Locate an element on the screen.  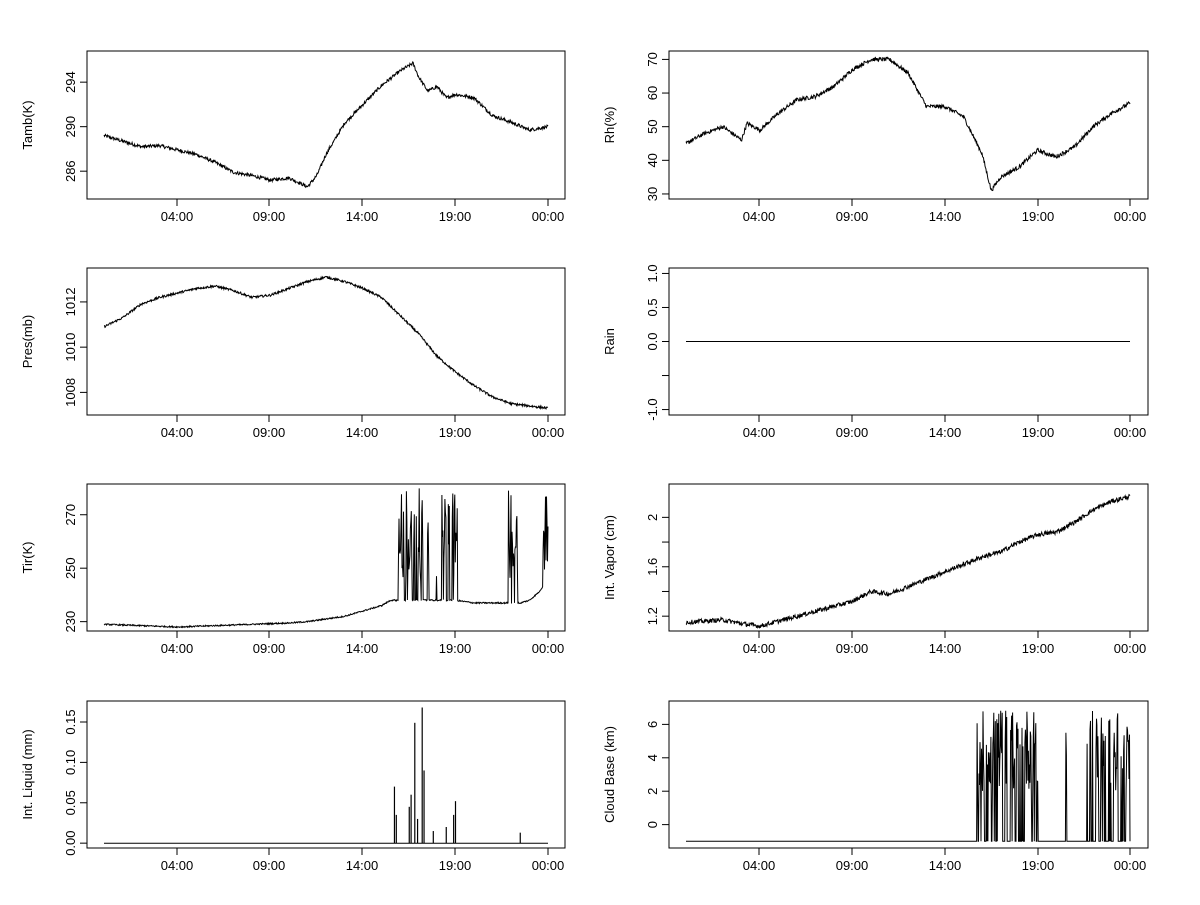
y-tick-label: 0 is located at coordinates (652, 824).